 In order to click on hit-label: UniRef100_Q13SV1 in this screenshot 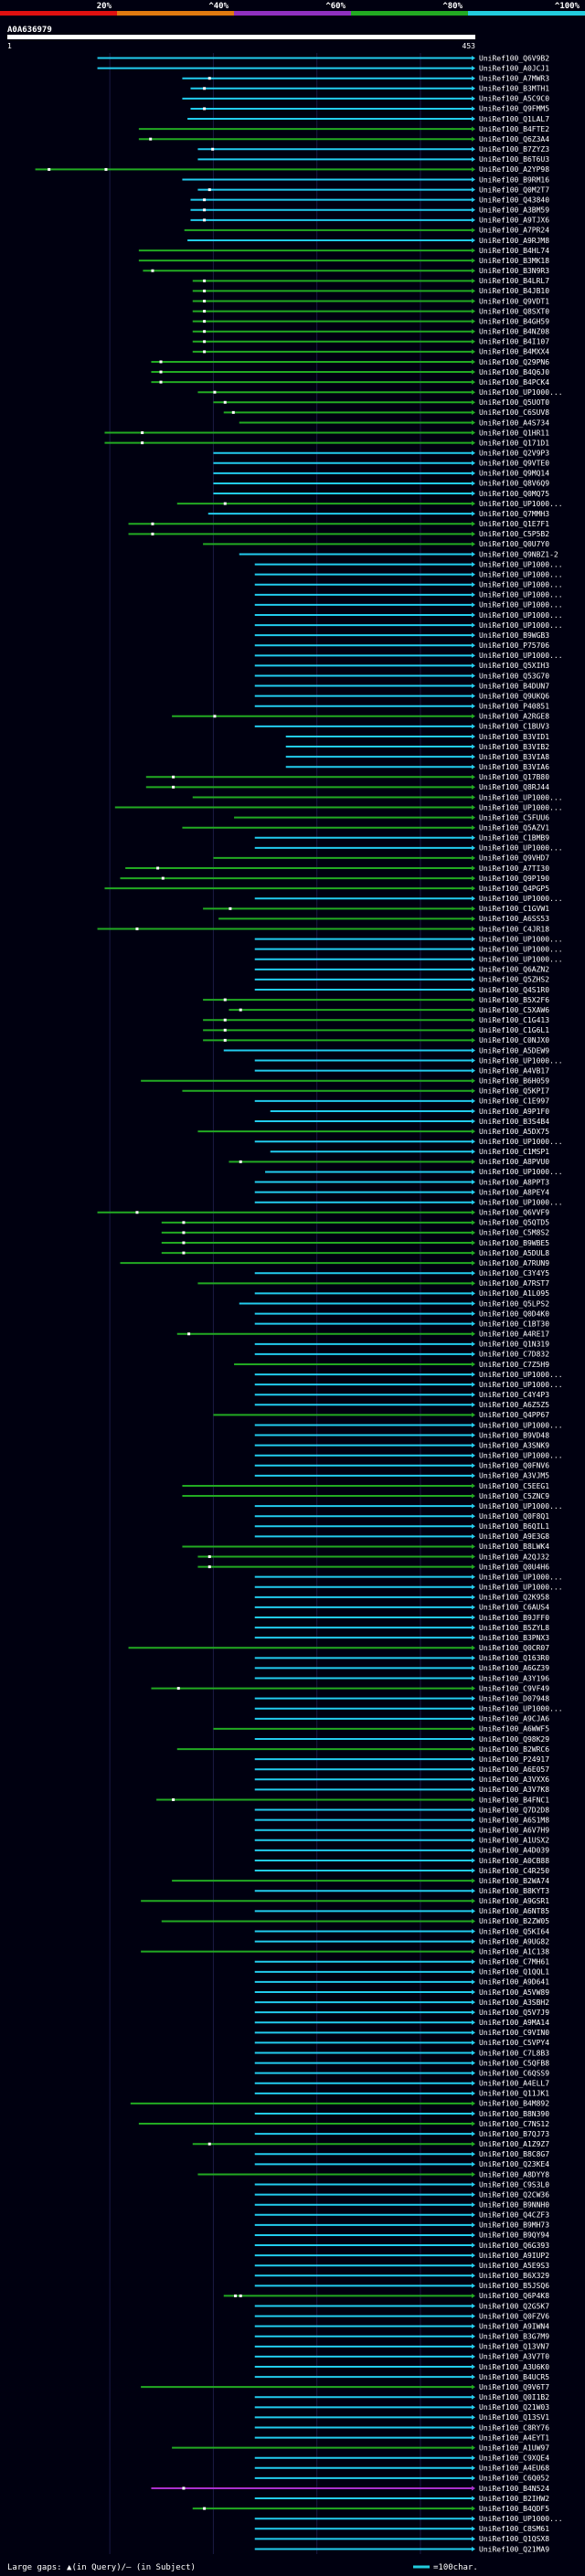, I will do `click(514, 2417)`.